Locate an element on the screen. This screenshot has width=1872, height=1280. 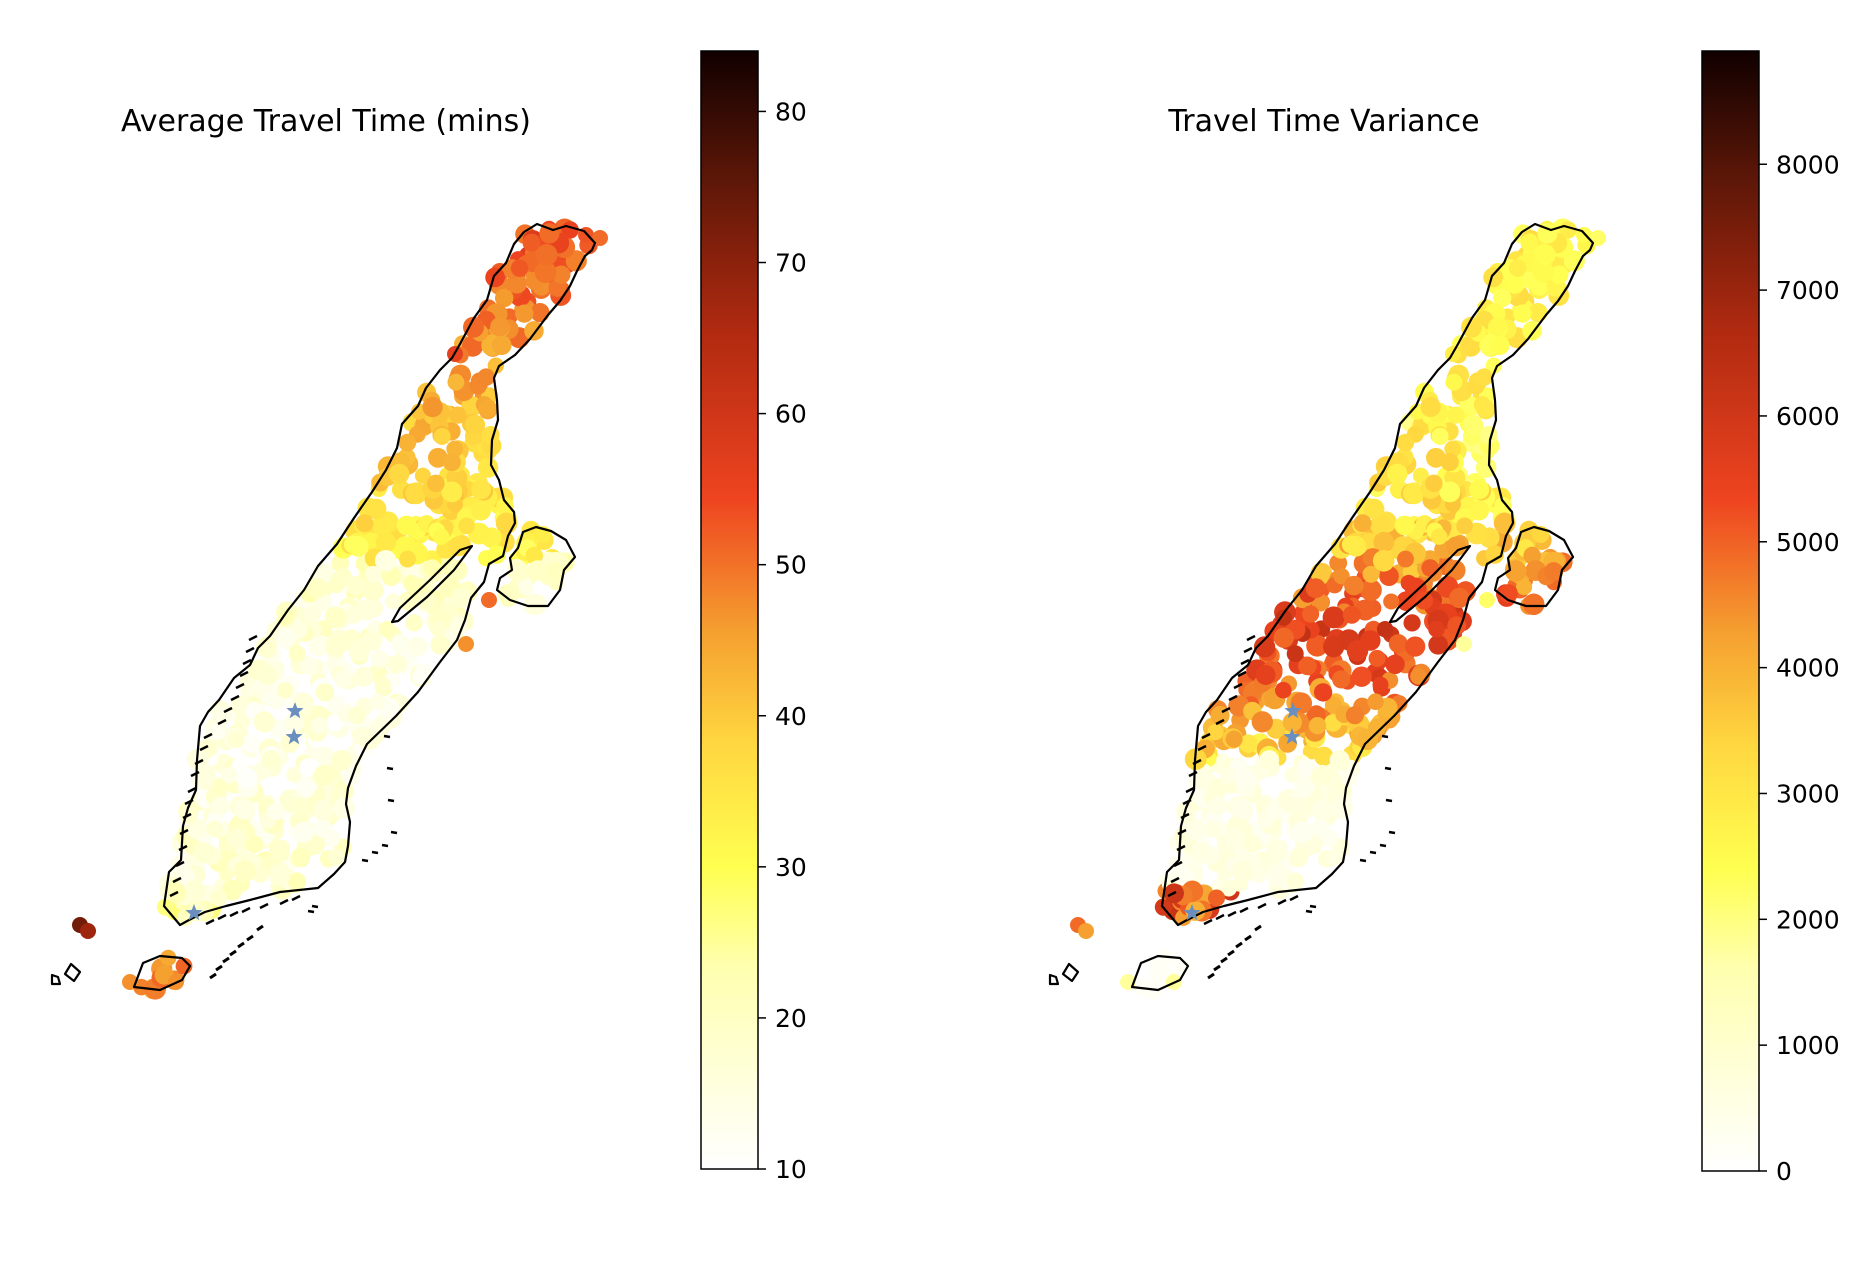
colorbar-ticks: 0 1000 2000 3000 4000 5000 6000 7000 8000 is located at coordinates (1799, 668).